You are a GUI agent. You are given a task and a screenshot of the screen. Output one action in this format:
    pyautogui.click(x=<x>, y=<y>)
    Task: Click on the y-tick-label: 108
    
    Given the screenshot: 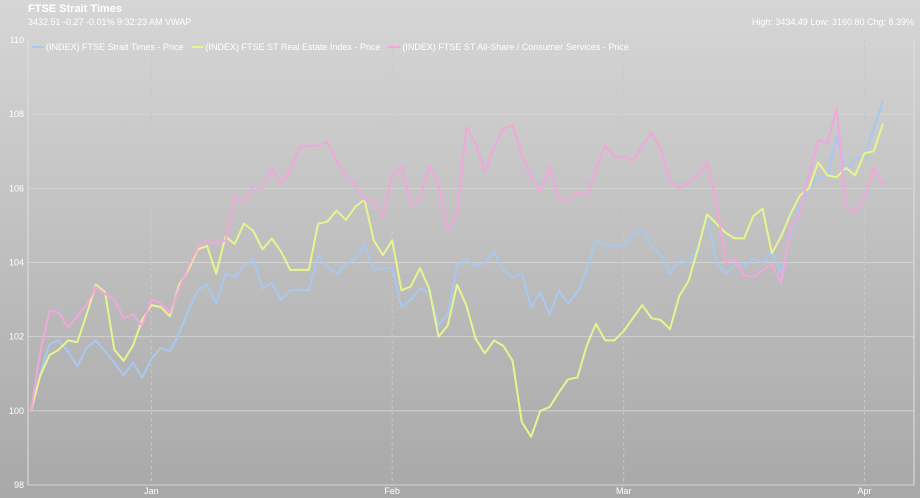 What is the action you would take?
    pyautogui.click(x=16, y=114)
    